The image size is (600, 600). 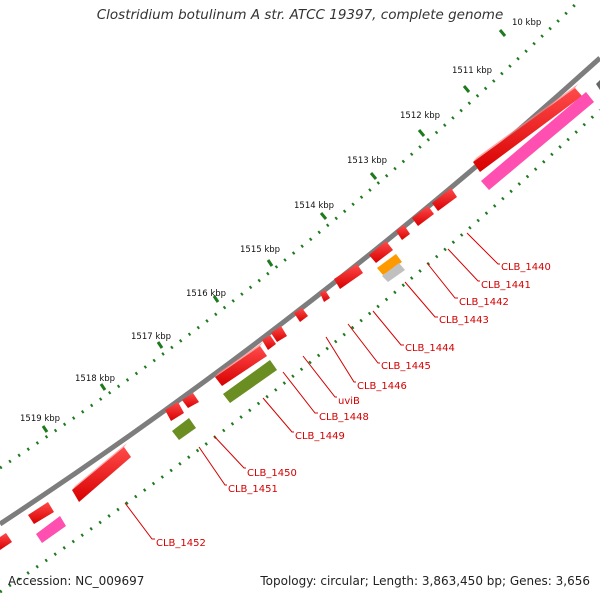 I want to click on ruler-label: 1518 kbp, so click(x=95, y=379).